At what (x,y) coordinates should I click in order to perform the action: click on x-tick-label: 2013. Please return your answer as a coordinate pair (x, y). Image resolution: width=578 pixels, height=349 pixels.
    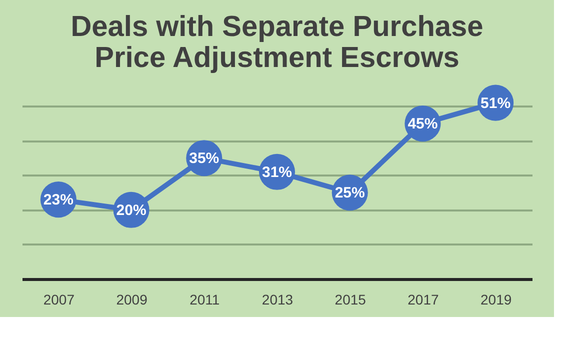
    Looking at the image, I should click on (278, 300).